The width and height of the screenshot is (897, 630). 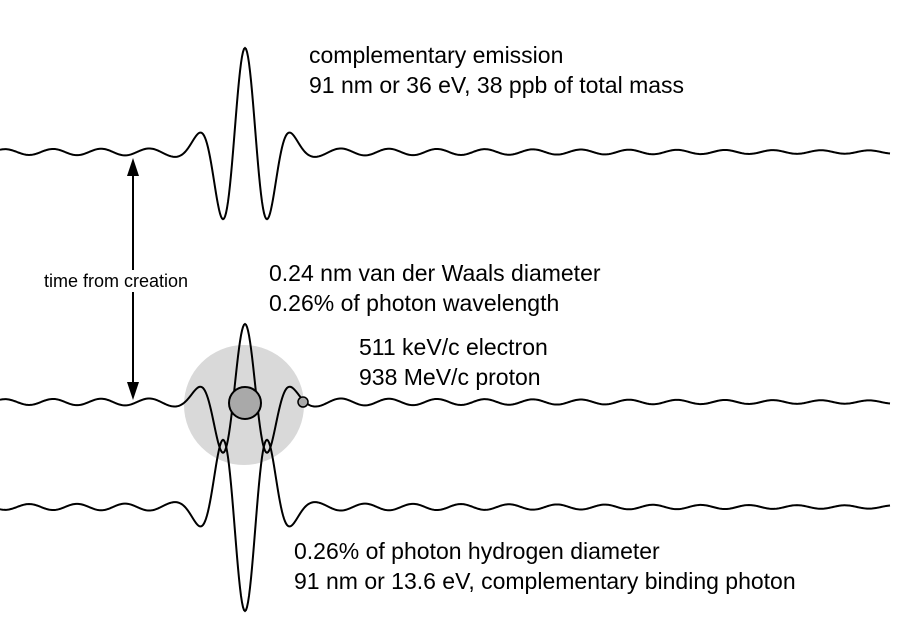 I want to click on electron-dot, so click(x=303, y=402).